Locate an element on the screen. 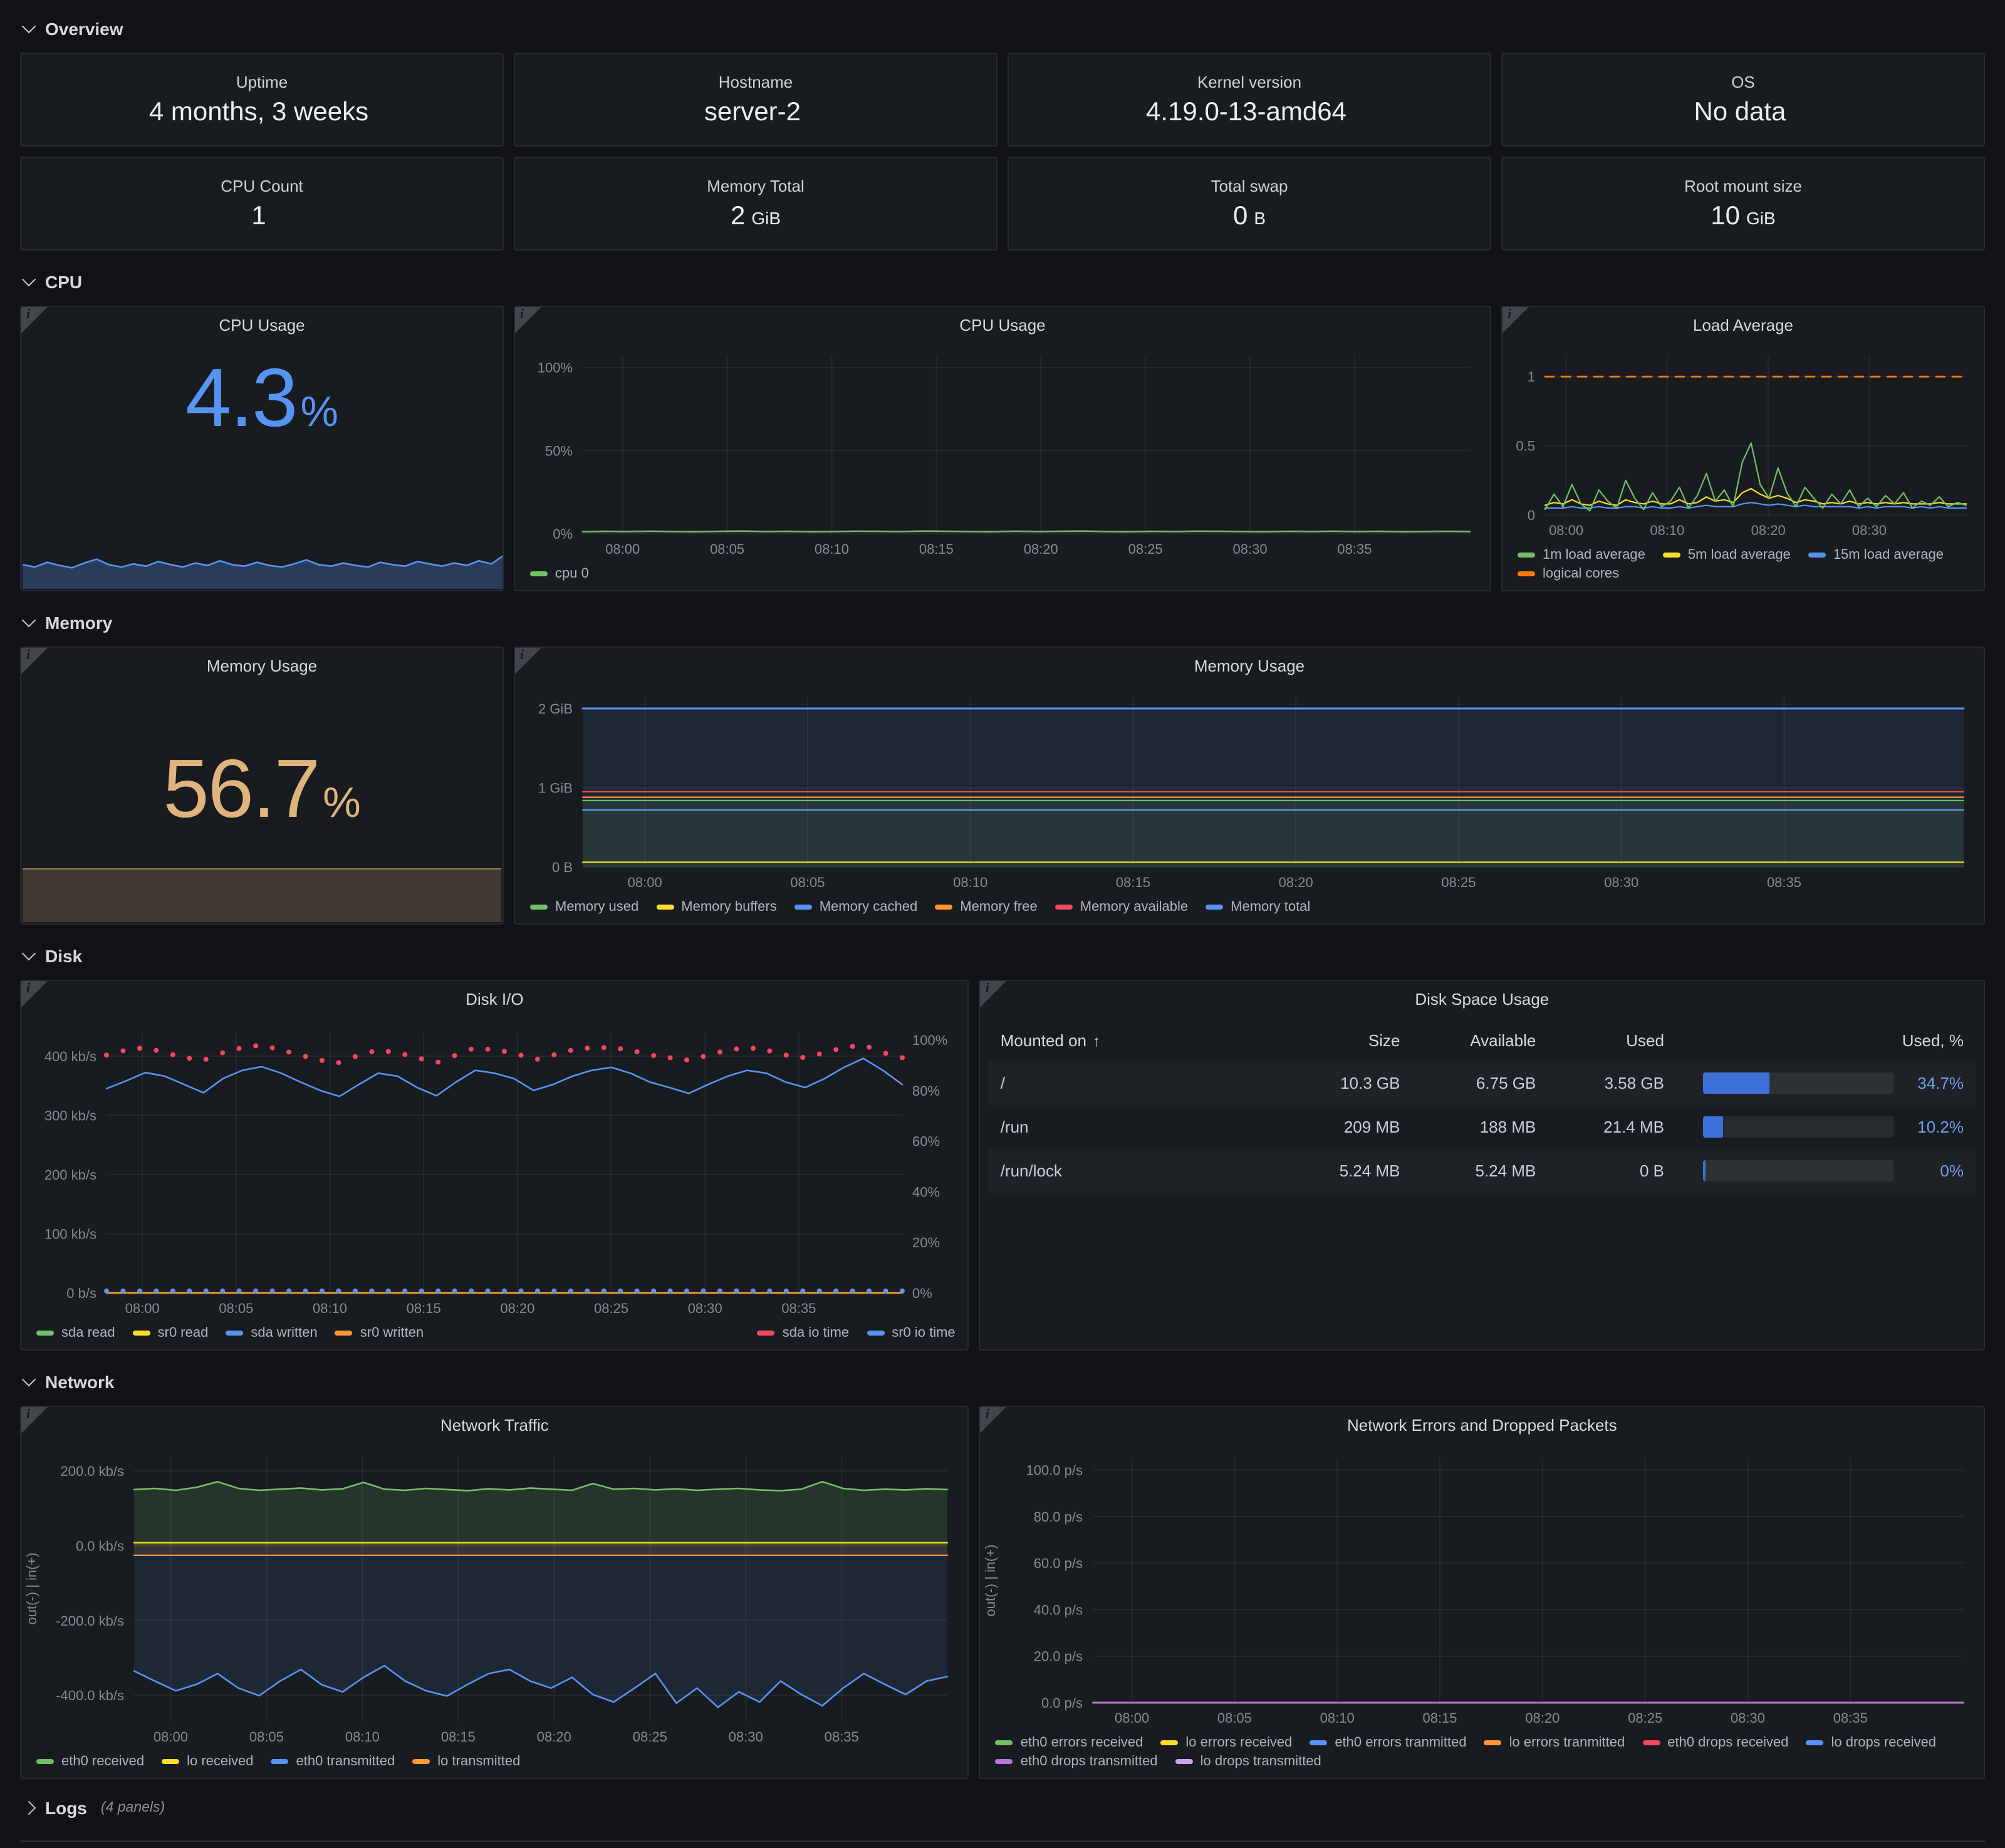 The height and width of the screenshot is (1848, 2005). legend-item: 15m load average is located at coordinates (1876, 555).